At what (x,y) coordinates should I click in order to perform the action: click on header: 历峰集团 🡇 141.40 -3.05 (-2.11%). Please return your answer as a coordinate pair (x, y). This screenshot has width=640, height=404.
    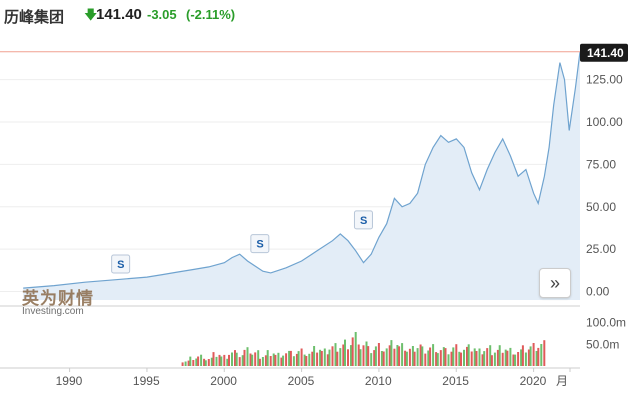
    Looking at the image, I should click on (320, 17).